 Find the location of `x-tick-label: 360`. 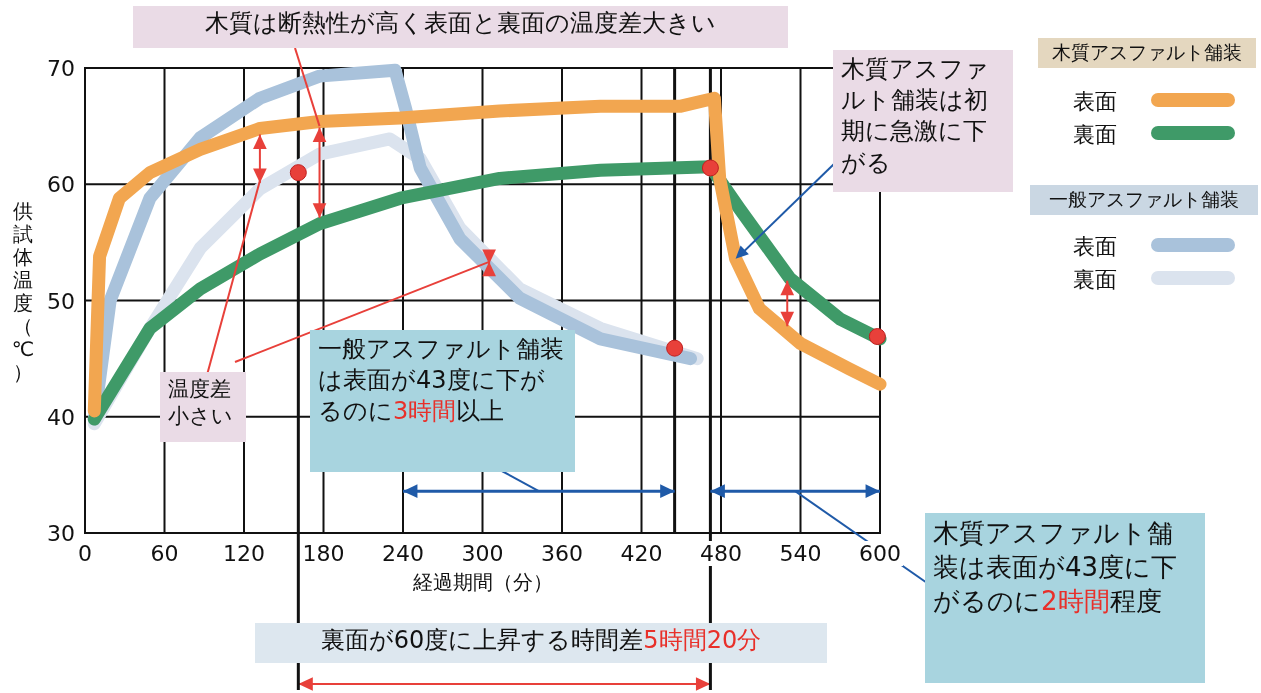

x-tick-label: 360 is located at coordinates (562, 553).